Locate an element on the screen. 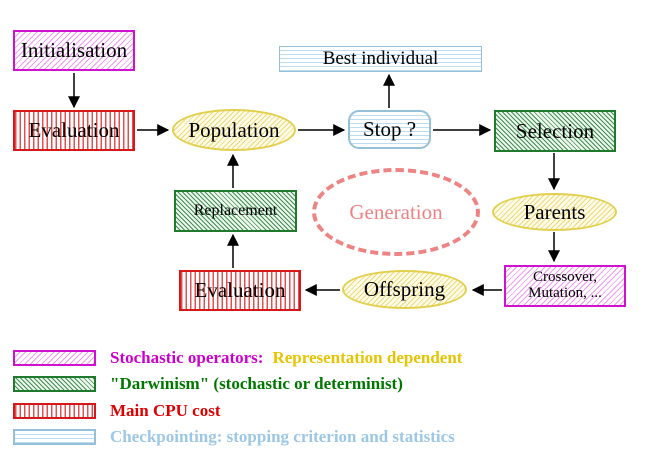  legend-row-main-cpu-cost: Main CPU cost is located at coordinates (335, 412).